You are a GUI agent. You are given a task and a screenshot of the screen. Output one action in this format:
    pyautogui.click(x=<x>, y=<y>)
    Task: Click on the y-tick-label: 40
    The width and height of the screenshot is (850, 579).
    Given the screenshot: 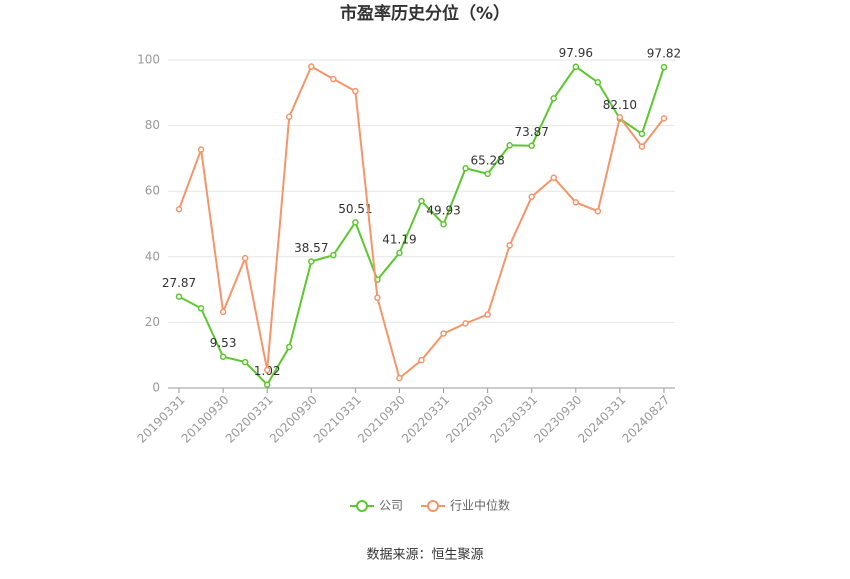 What is the action you would take?
    pyautogui.click(x=152, y=256)
    